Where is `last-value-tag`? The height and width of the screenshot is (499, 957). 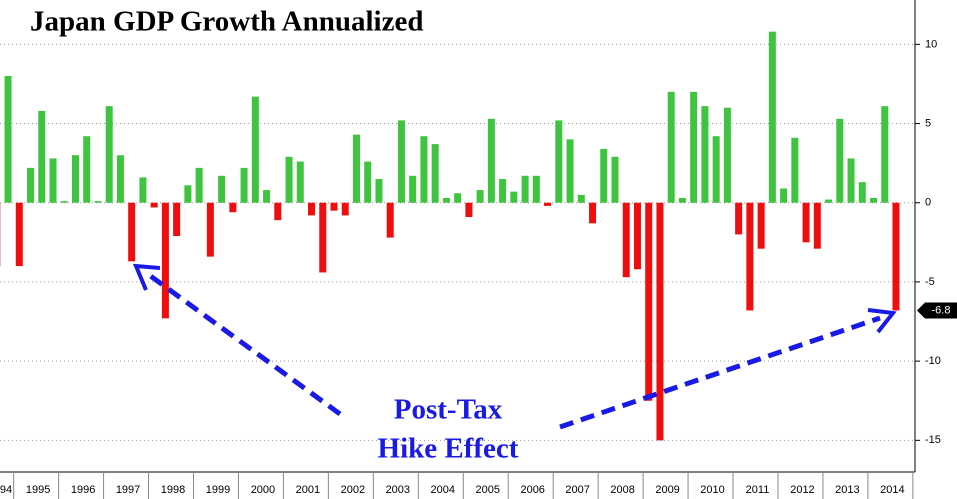
last-value-tag is located at coordinates (937, 310).